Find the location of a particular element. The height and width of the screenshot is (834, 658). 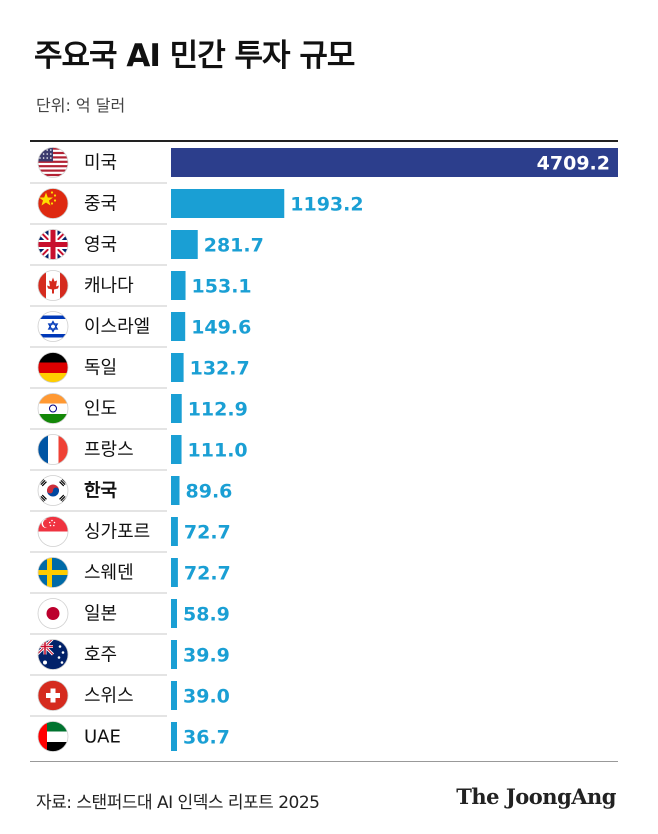

chart-title: 주요국 AI 민간 투자 규모 is located at coordinates (194, 56).